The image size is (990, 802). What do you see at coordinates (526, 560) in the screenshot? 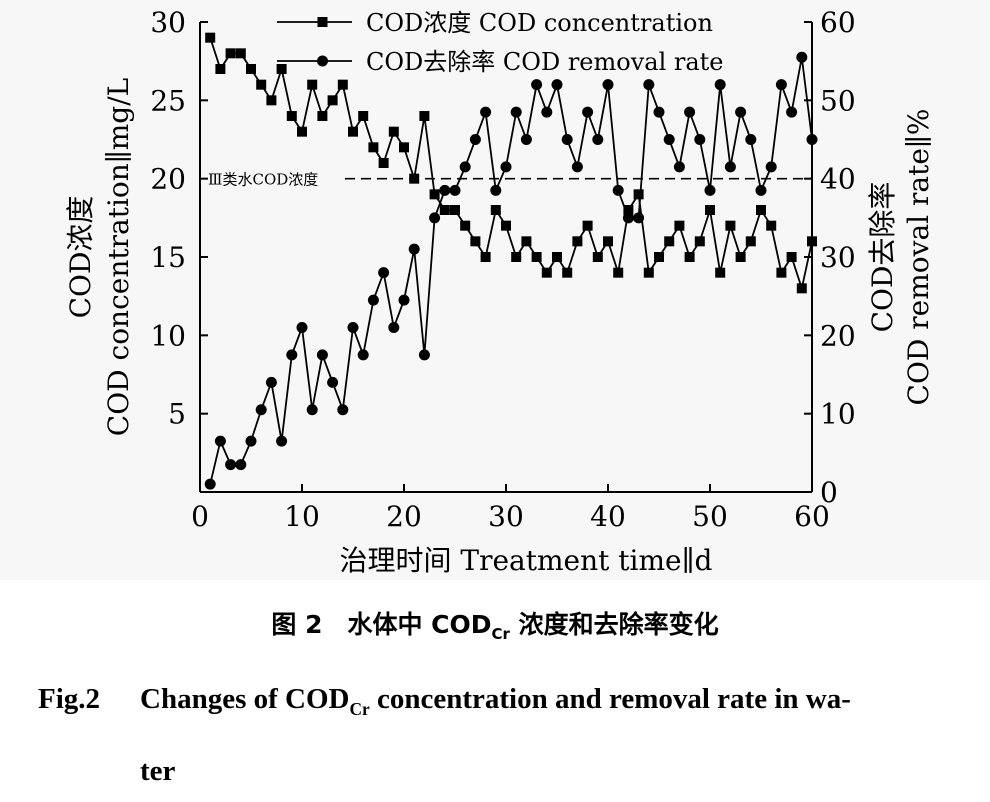
I see `x-axis-title: 治理时间 Treatment time∥d` at bounding box center [526, 560].